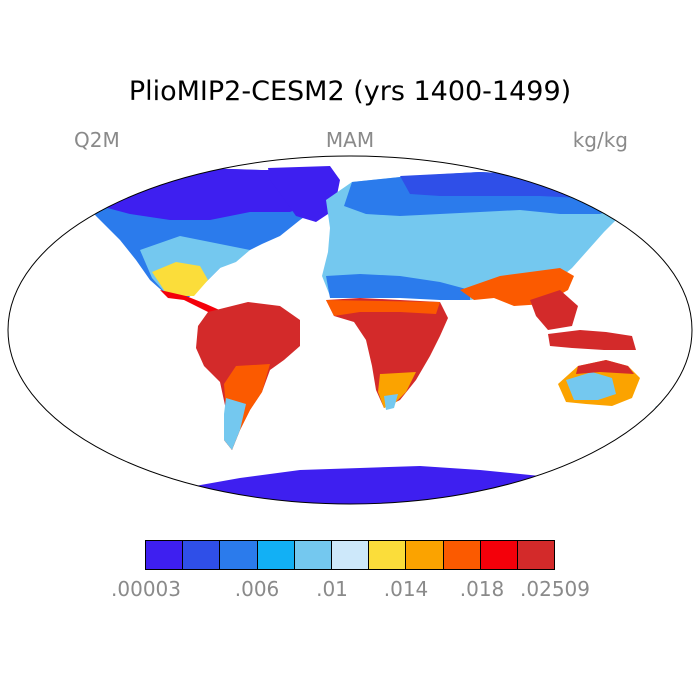 The image size is (700, 700). I want to click on colorbar-tick-label: .00003, so click(146, 589).